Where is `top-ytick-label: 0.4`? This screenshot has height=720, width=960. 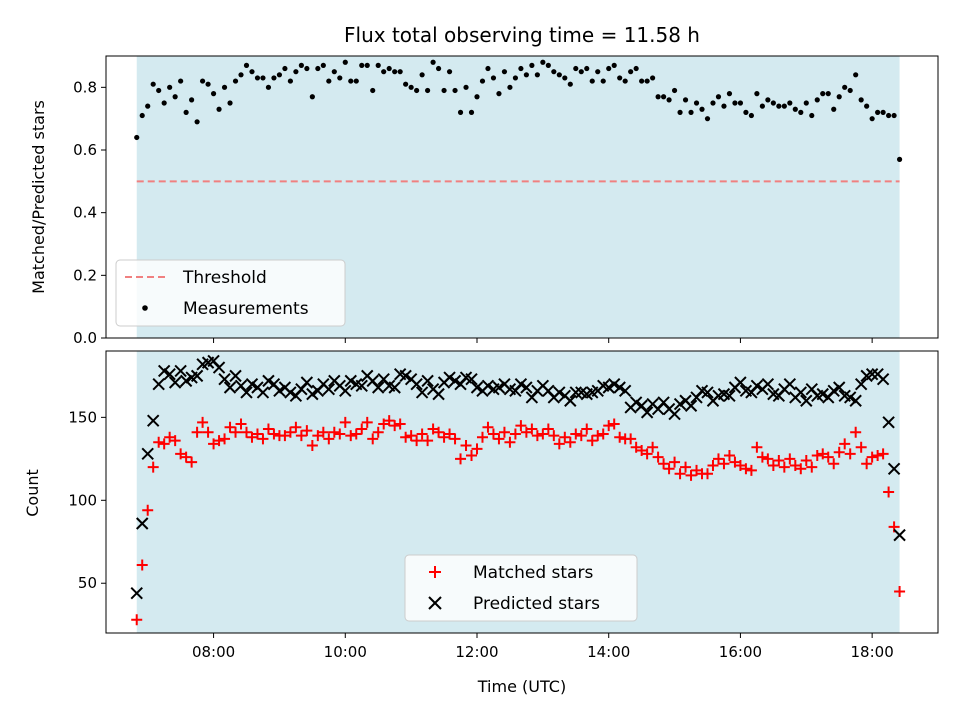
top-ytick-label: 0.4 is located at coordinates (85, 213).